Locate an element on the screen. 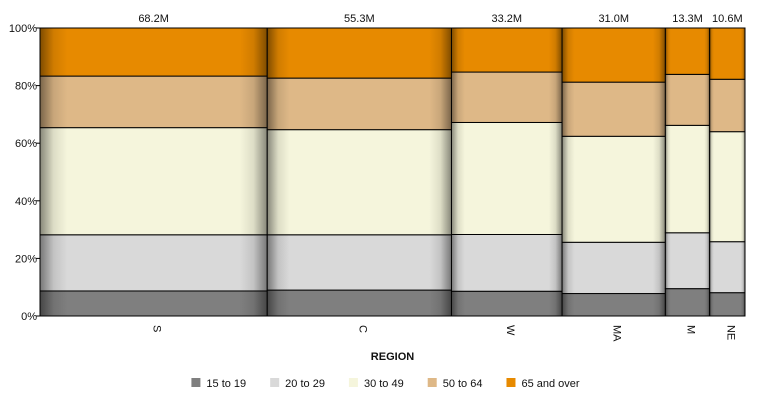  legend-item: 30 to 49 is located at coordinates (376, 384).